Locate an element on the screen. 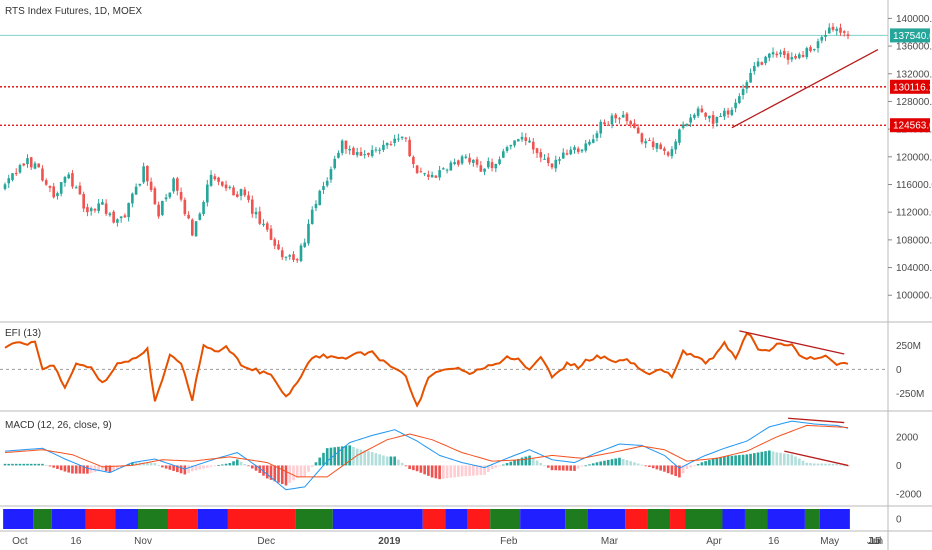 This screenshot has width=932, height=550. signal-line is located at coordinates (426, 451).